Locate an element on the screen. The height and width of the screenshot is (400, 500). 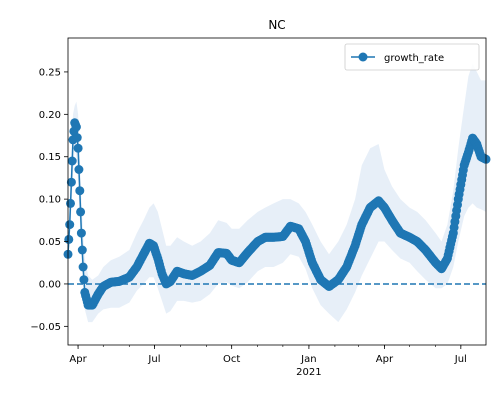
y-axis: −0.05 0.00 0.05 0.10 0.15 0.20 0.25 is located at coordinates (49, 200).